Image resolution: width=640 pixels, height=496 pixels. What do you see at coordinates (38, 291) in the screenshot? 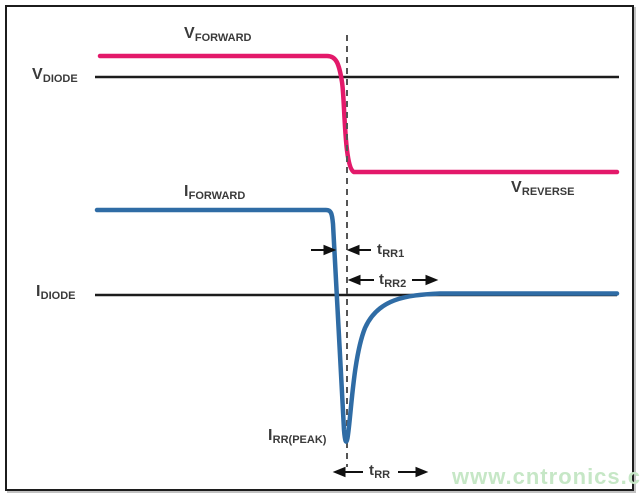
I see `i-diode-base: I` at bounding box center [38, 291].